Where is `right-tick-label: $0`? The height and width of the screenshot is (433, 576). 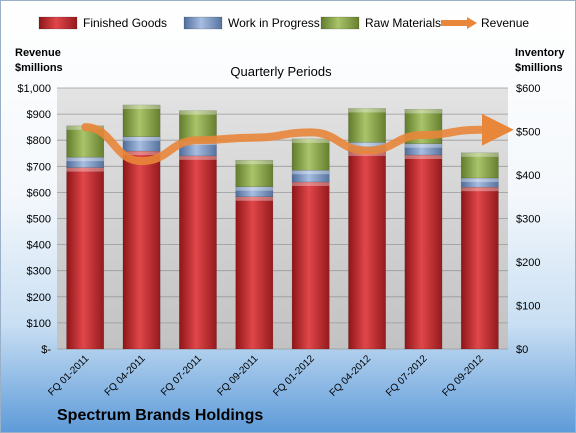
right-tick-label: $0 is located at coordinates (522, 350).